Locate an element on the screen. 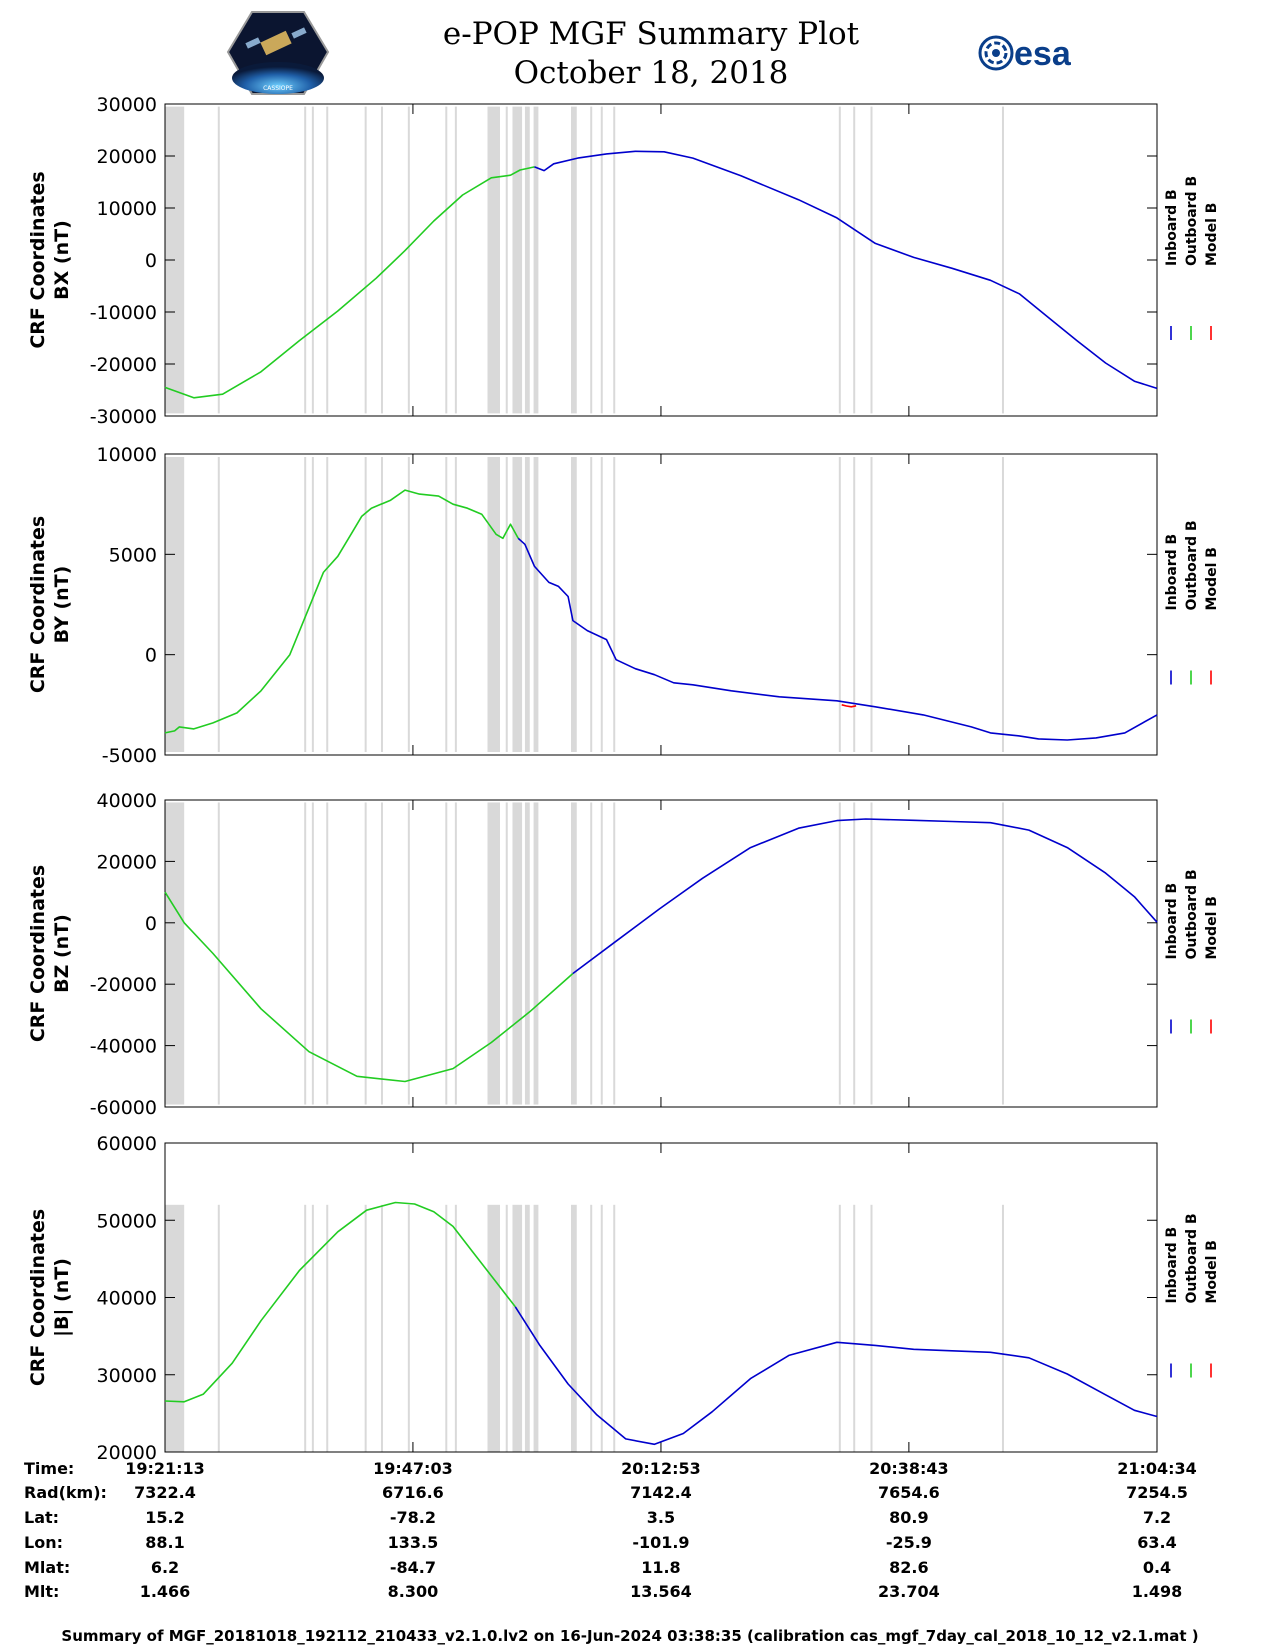  info-cell: 19:21:13 is located at coordinates (165, 1468).